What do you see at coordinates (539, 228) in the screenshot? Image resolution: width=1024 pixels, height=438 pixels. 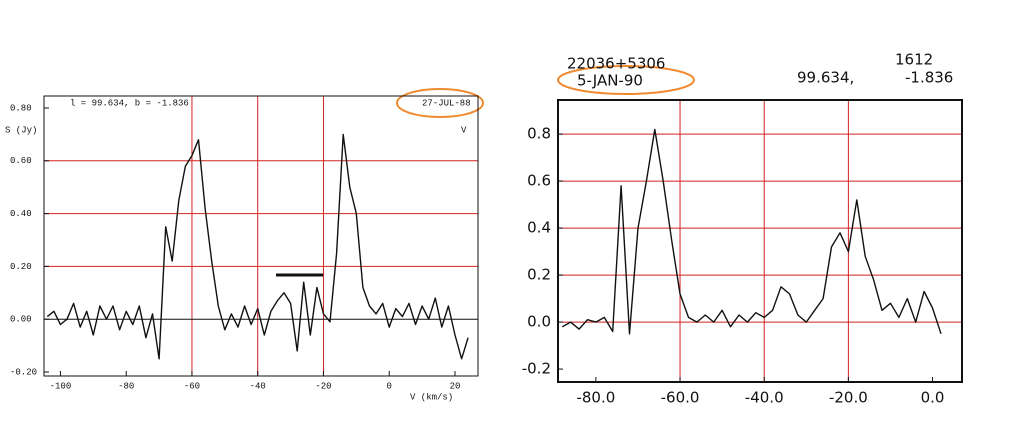 I see `y-tick-label: 0.4` at bounding box center [539, 228].